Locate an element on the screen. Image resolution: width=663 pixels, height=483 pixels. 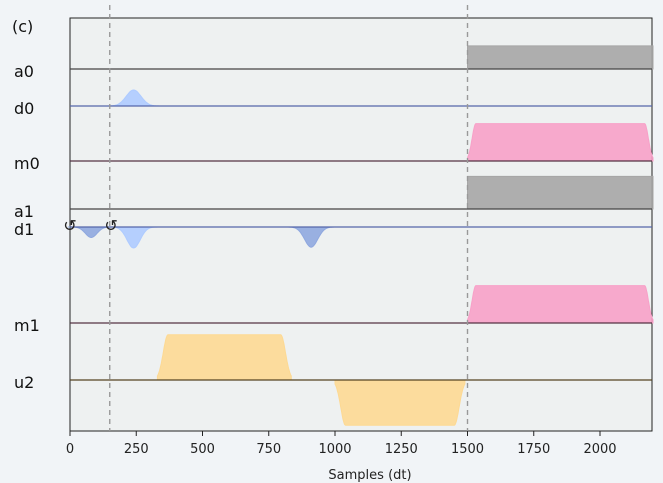
x-axis-label: Samples (dt) is located at coordinates (369, 475).